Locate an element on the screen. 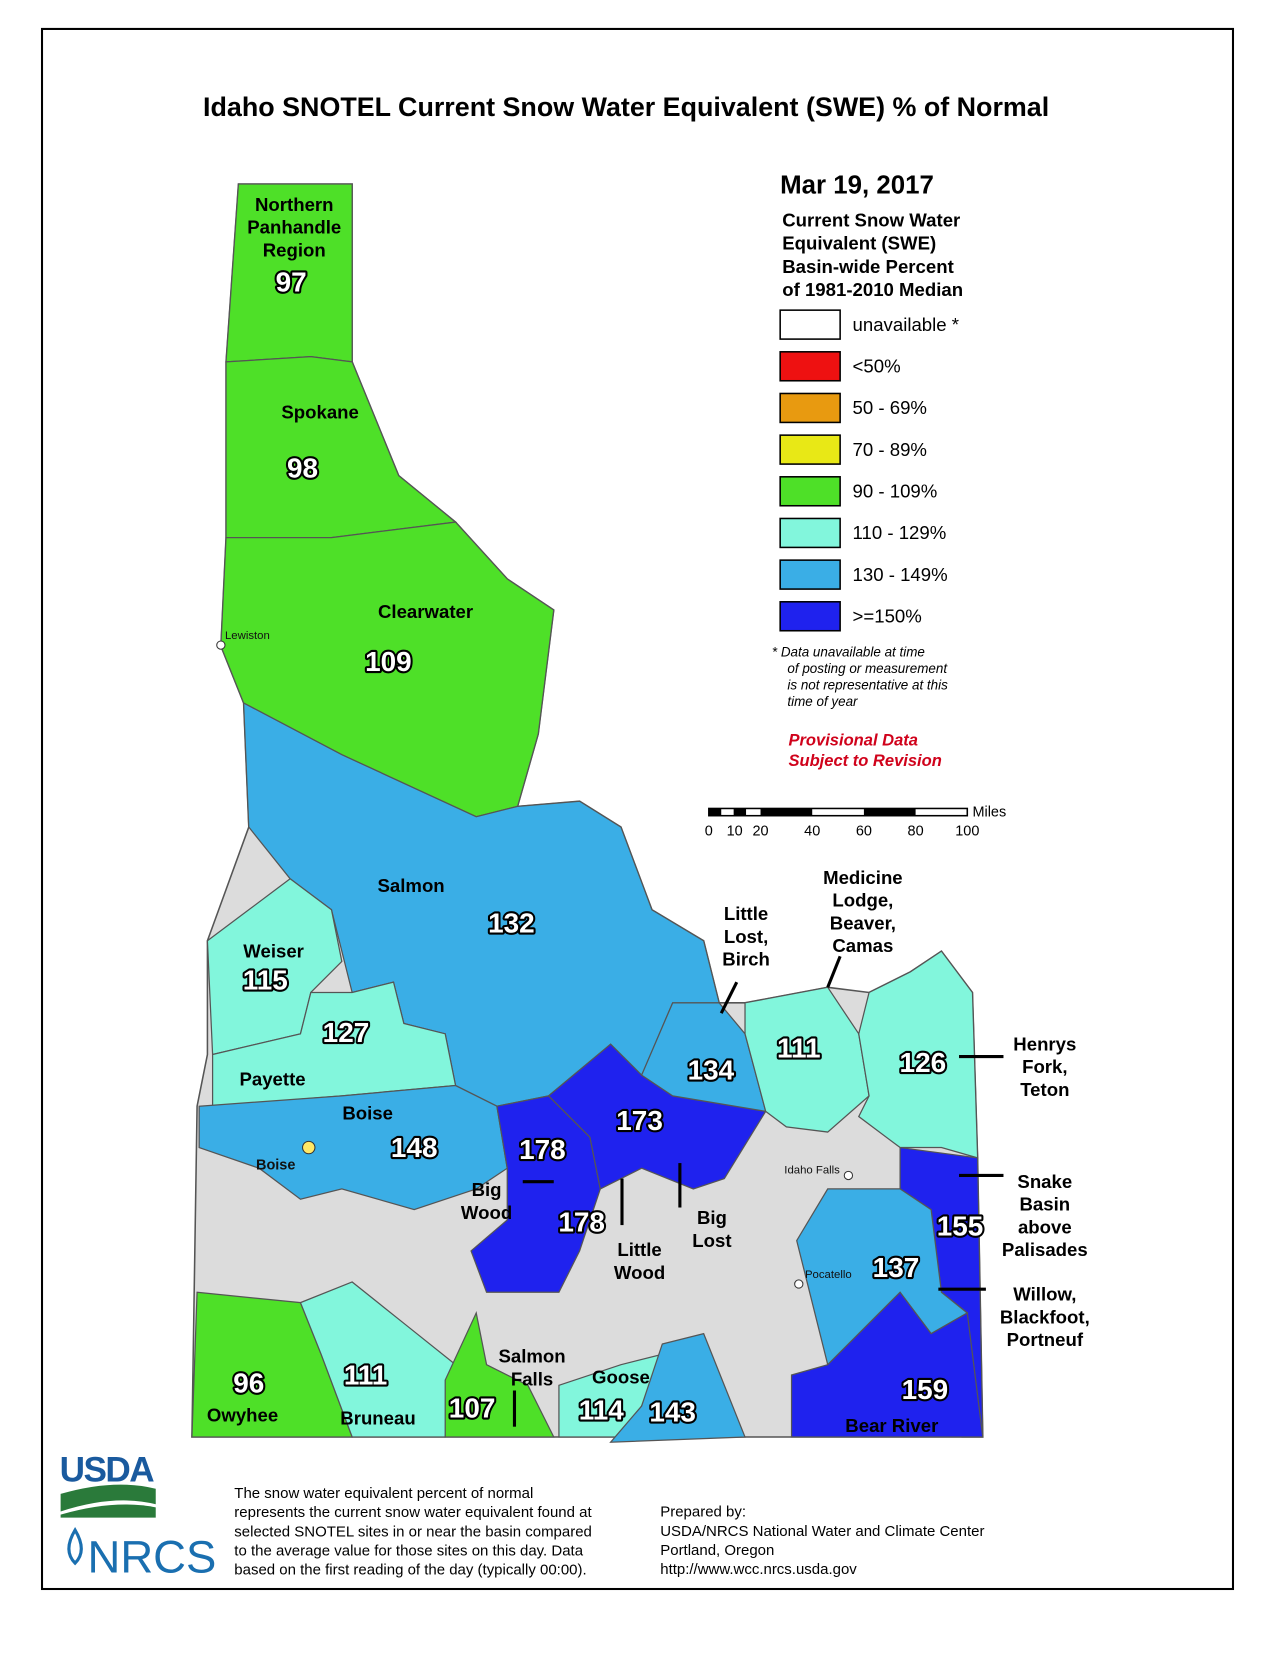 Image resolution: width=1275 pixels, height=1655 pixels. basin-name: Willow, is located at coordinates (1044, 1294).